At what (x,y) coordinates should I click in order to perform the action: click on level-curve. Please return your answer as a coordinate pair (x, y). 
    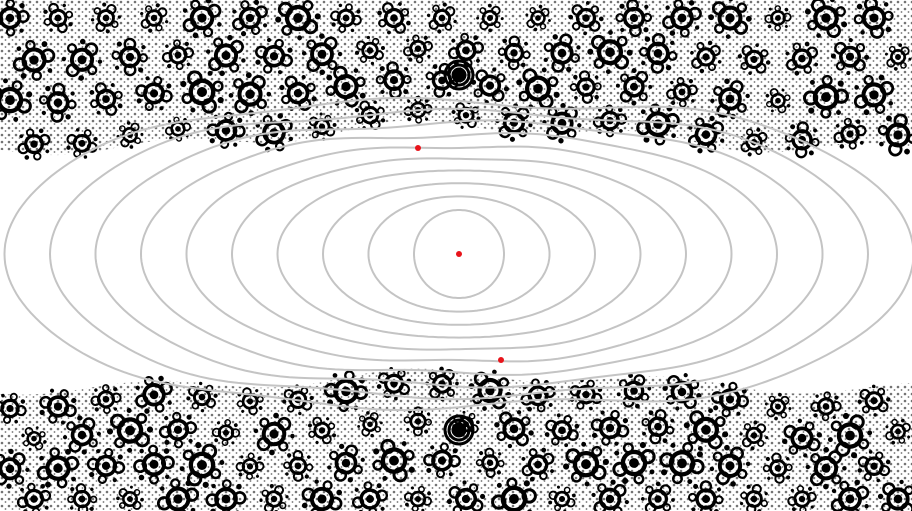
    Looking at the image, I should click on (459, 254).